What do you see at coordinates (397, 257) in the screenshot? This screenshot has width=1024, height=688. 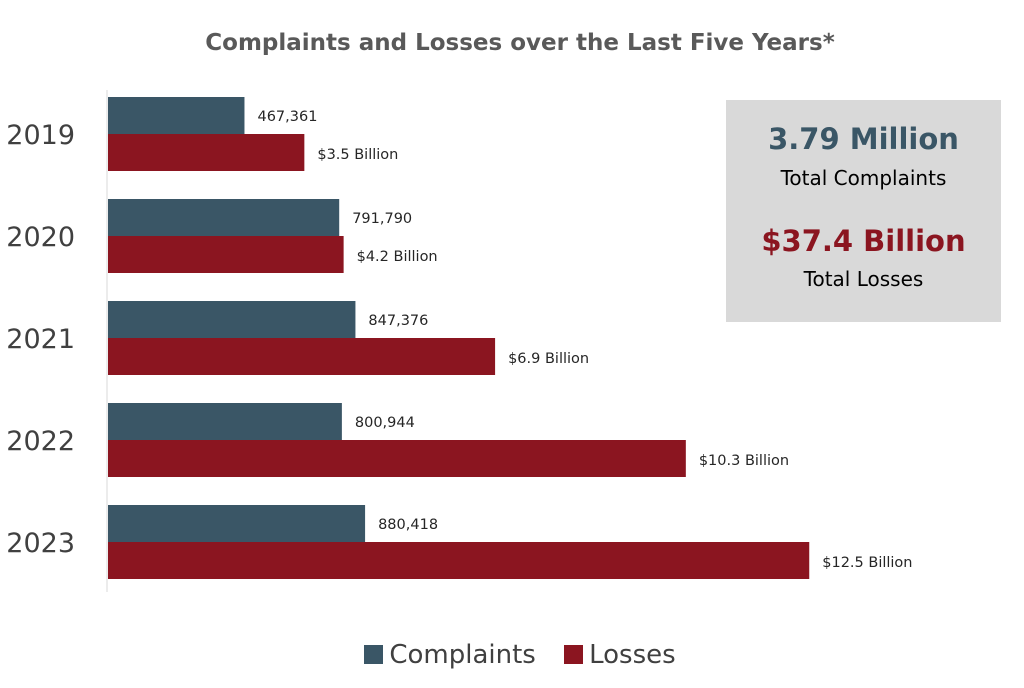 I see `data-label-losses-2020: $4.2 Billion` at bounding box center [397, 257].